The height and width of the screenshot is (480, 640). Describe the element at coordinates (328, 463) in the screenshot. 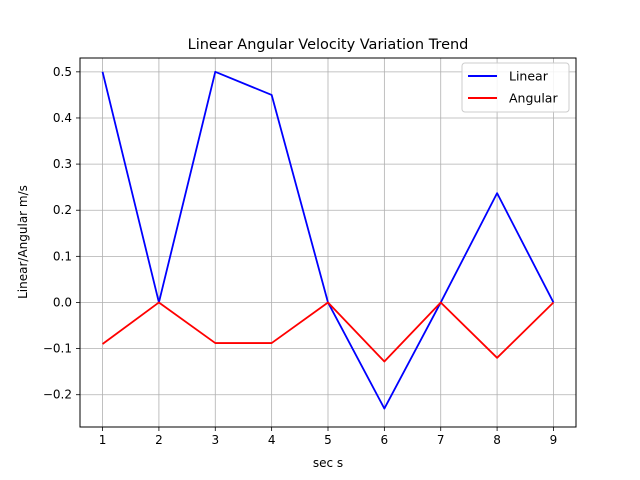

I see `x-axis-label: sec s` at that location.